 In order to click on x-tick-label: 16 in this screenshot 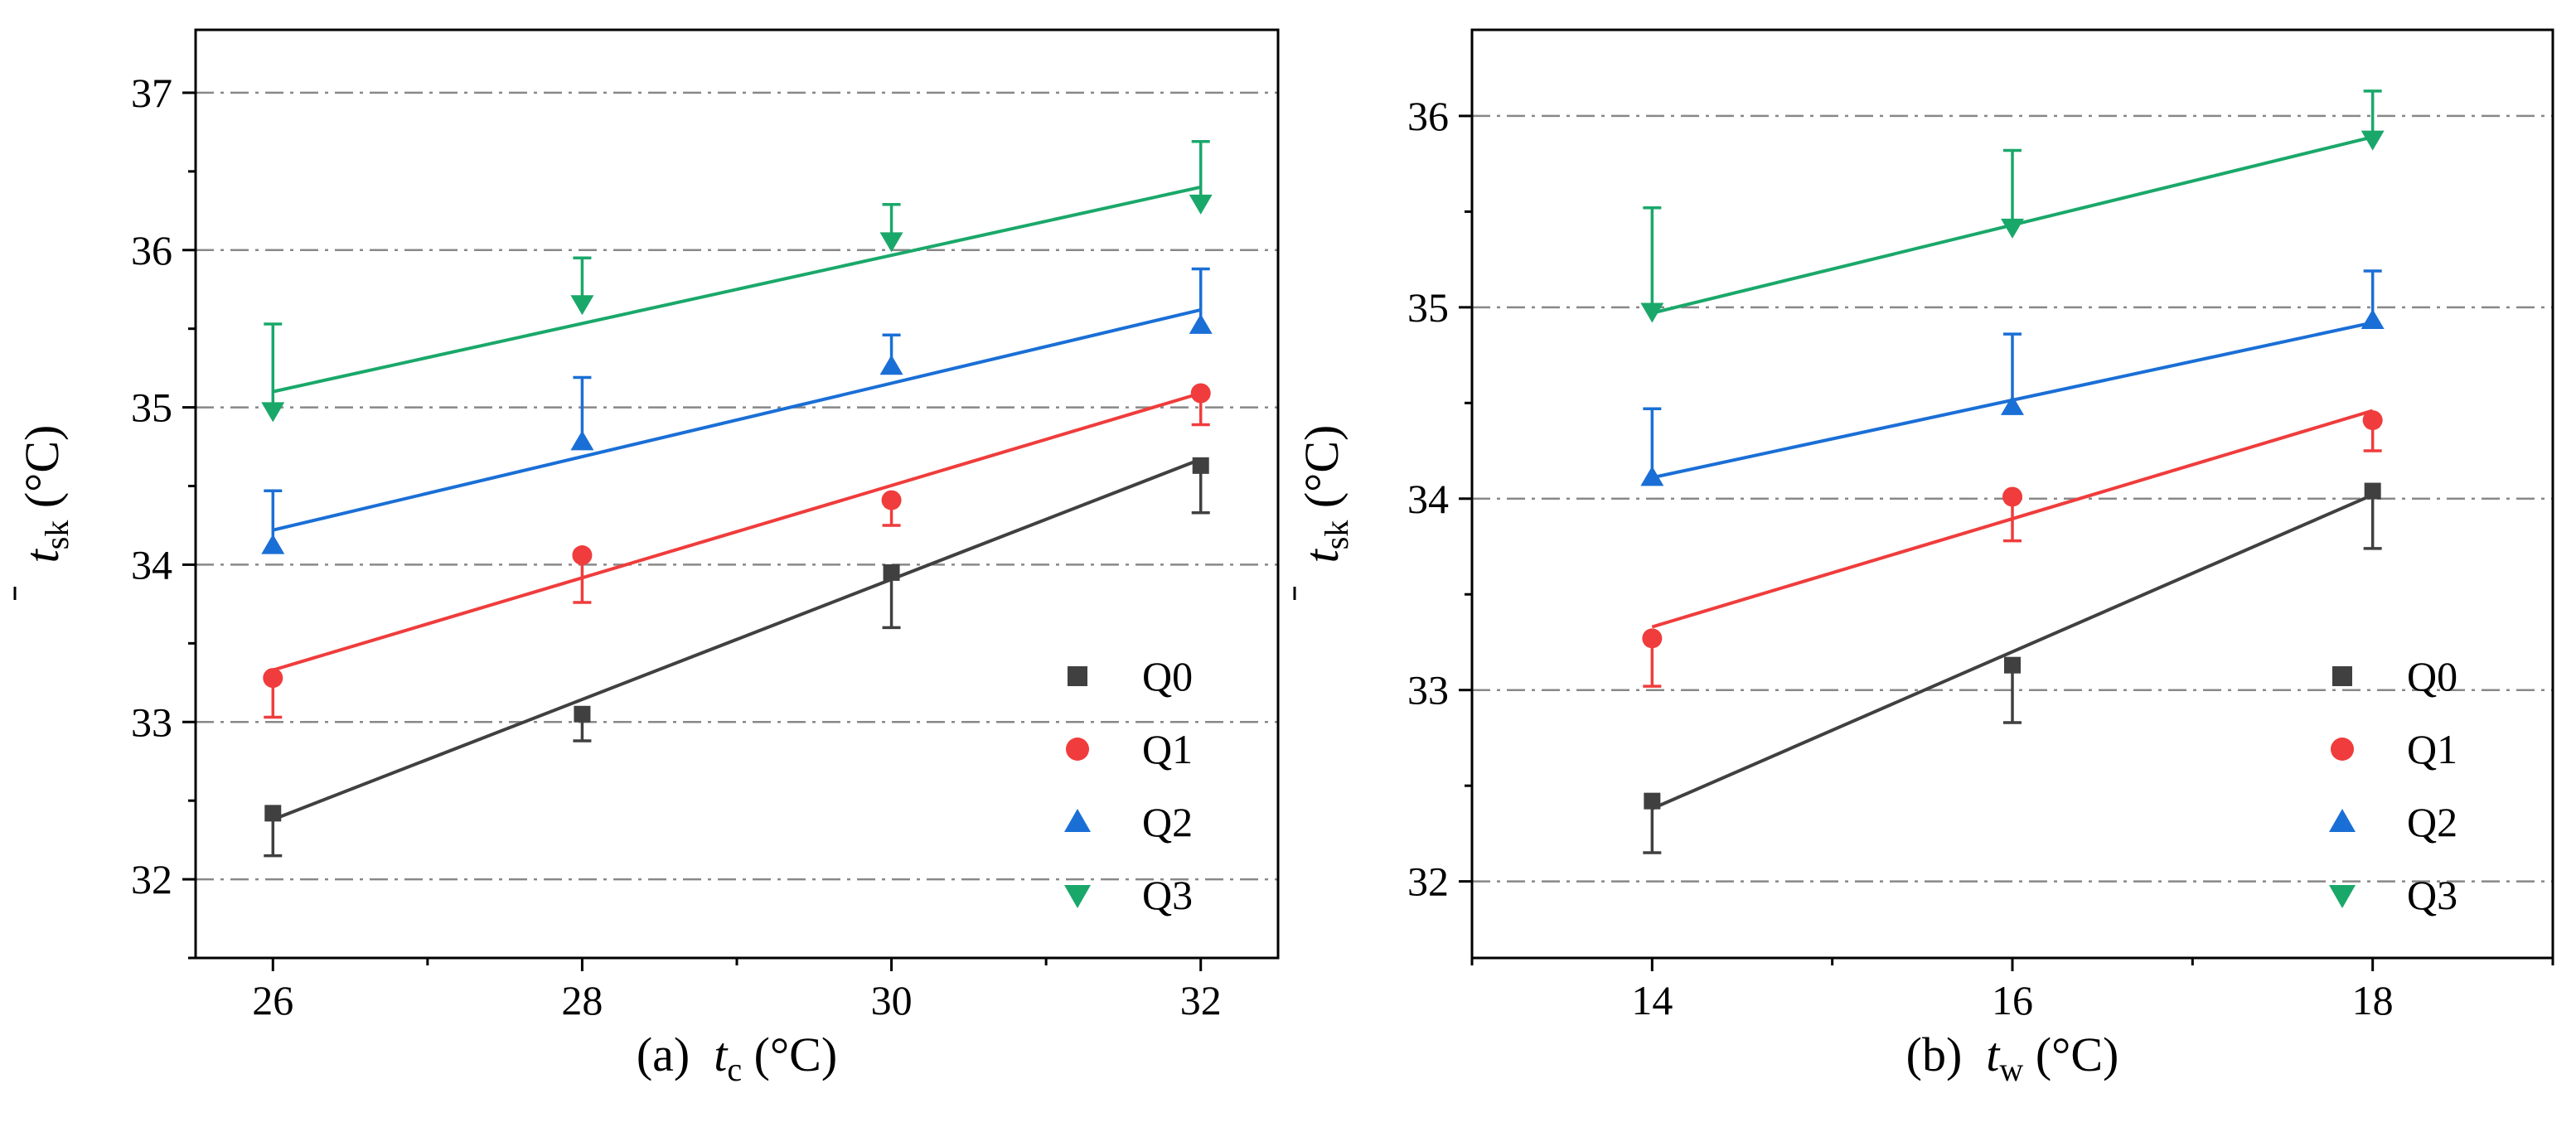, I will do `click(2012, 1000)`.